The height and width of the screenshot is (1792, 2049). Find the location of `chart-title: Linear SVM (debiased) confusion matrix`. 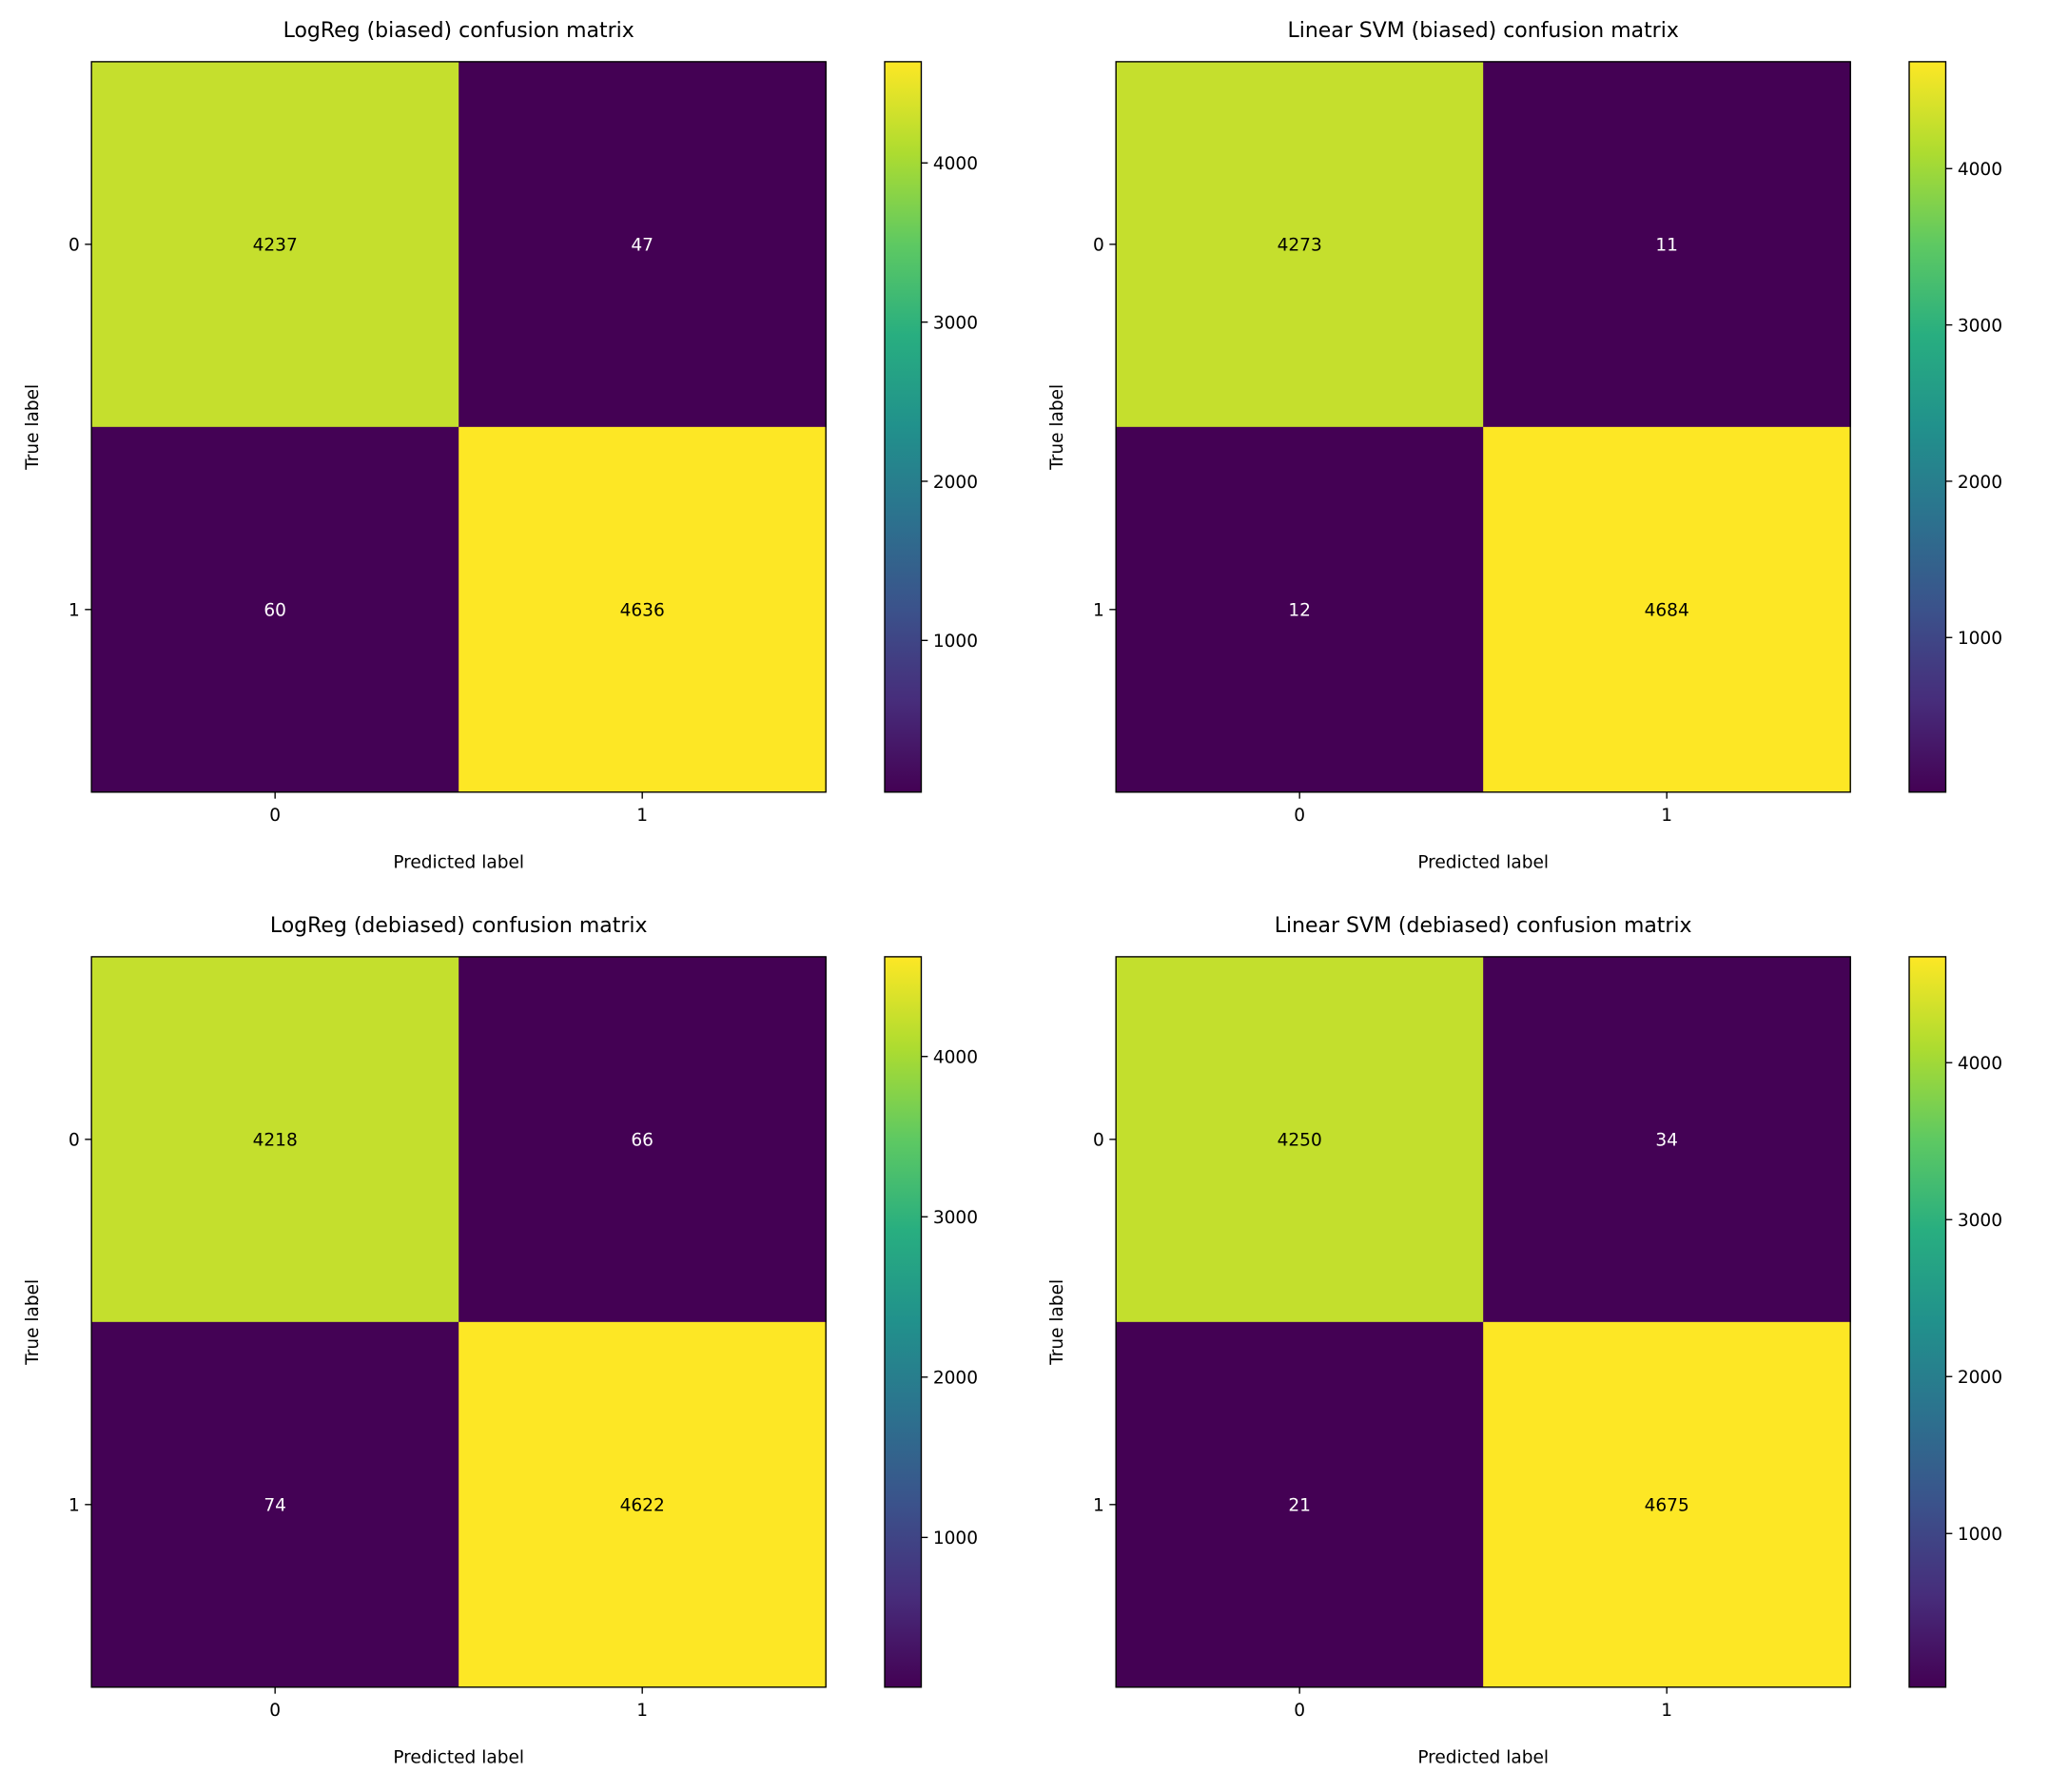

chart-title: Linear SVM (debiased) confusion matrix is located at coordinates (1483, 926).